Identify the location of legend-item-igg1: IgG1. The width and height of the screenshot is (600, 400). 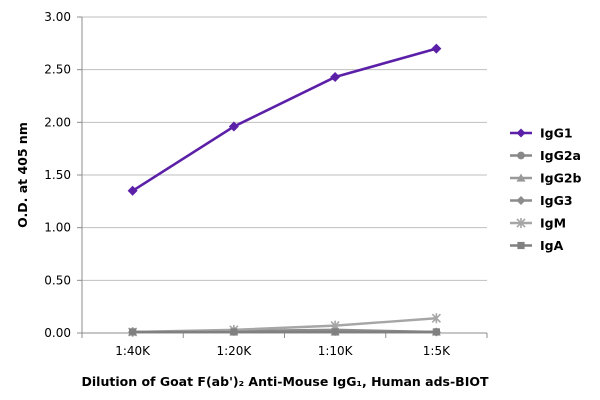
(541, 133).